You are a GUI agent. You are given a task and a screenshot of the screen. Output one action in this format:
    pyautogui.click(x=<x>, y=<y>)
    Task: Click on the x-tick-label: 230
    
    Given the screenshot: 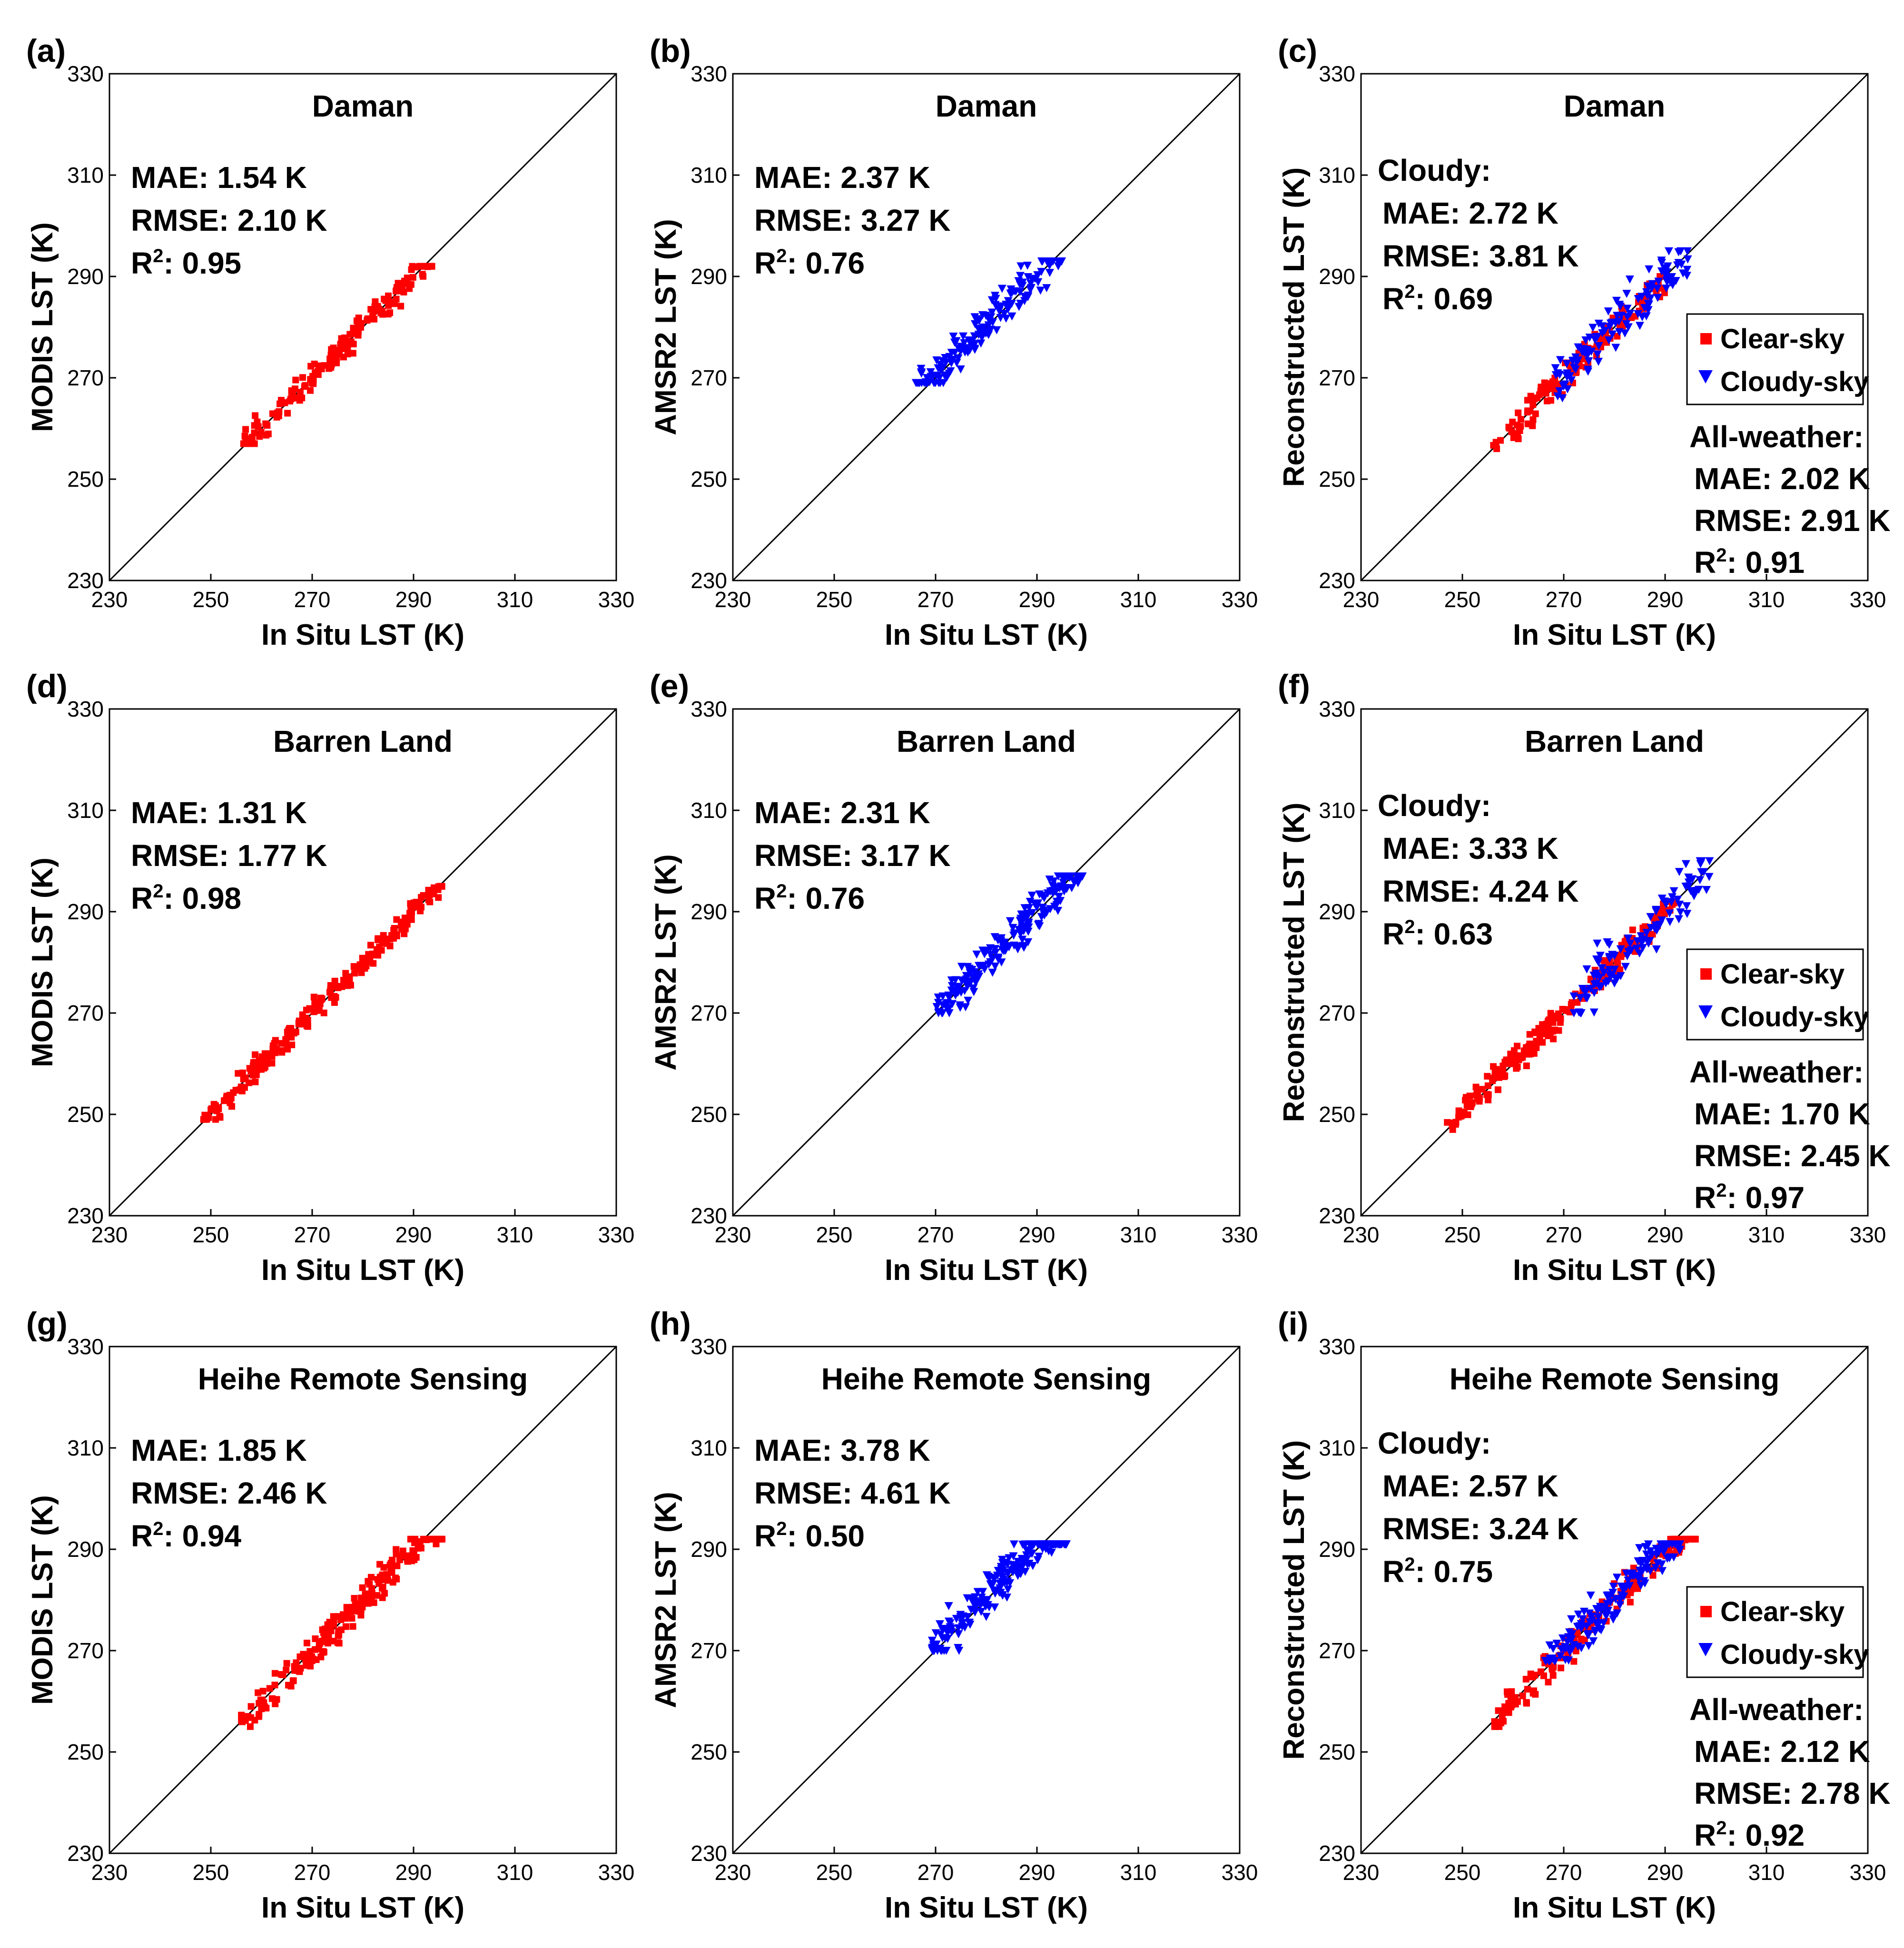 What is the action you would take?
    pyautogui.click(x=733, y=1872)
    